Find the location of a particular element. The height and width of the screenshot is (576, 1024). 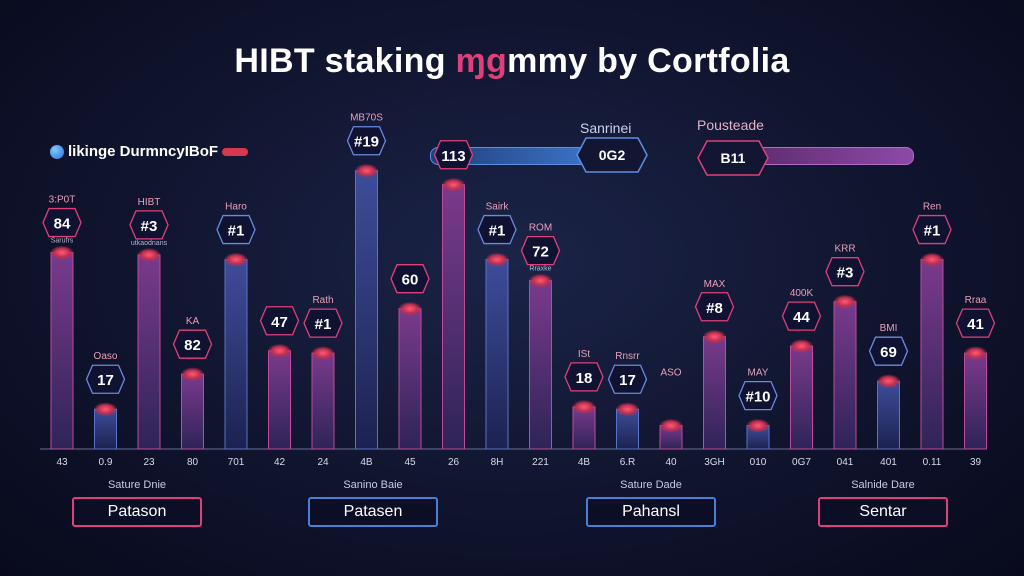

bar-top-label: Sairk is located at coordinates (498, 207).